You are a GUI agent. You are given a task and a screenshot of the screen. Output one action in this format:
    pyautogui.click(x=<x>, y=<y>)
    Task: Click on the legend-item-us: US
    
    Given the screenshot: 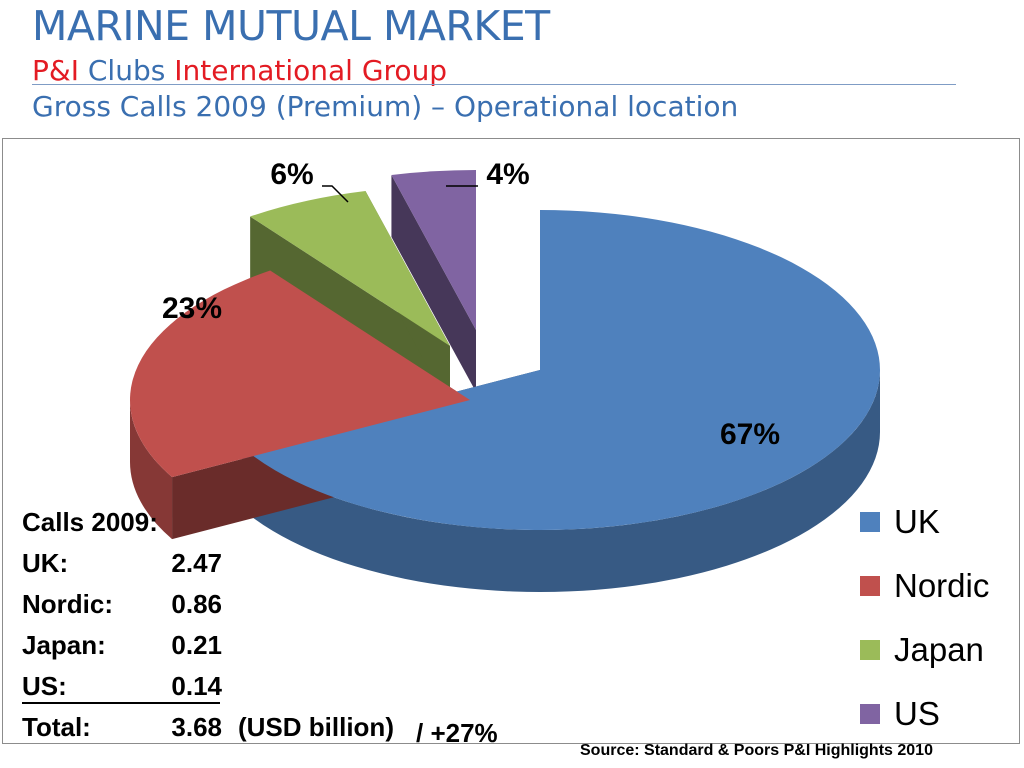 What is the action you would take?
    pyautogui.click(x=924, y=714)
    